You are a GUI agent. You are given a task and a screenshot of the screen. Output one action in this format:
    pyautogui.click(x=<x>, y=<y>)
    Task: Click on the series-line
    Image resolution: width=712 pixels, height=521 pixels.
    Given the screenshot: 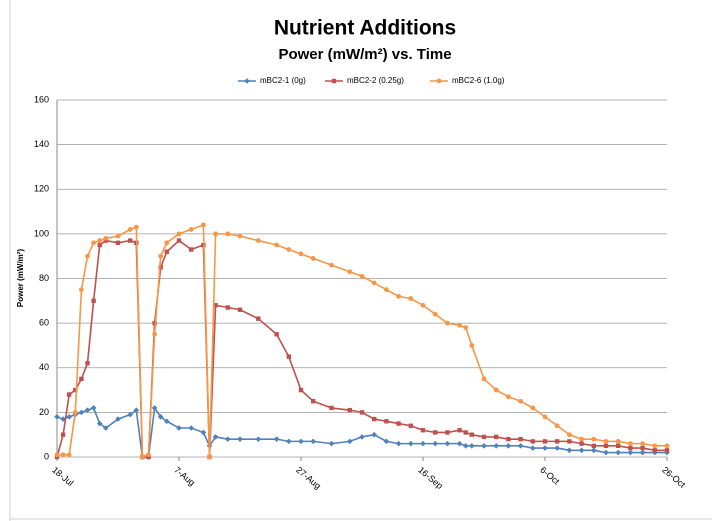 What is the action you would take?
    pyautogui.click(x=361, y=431)
    